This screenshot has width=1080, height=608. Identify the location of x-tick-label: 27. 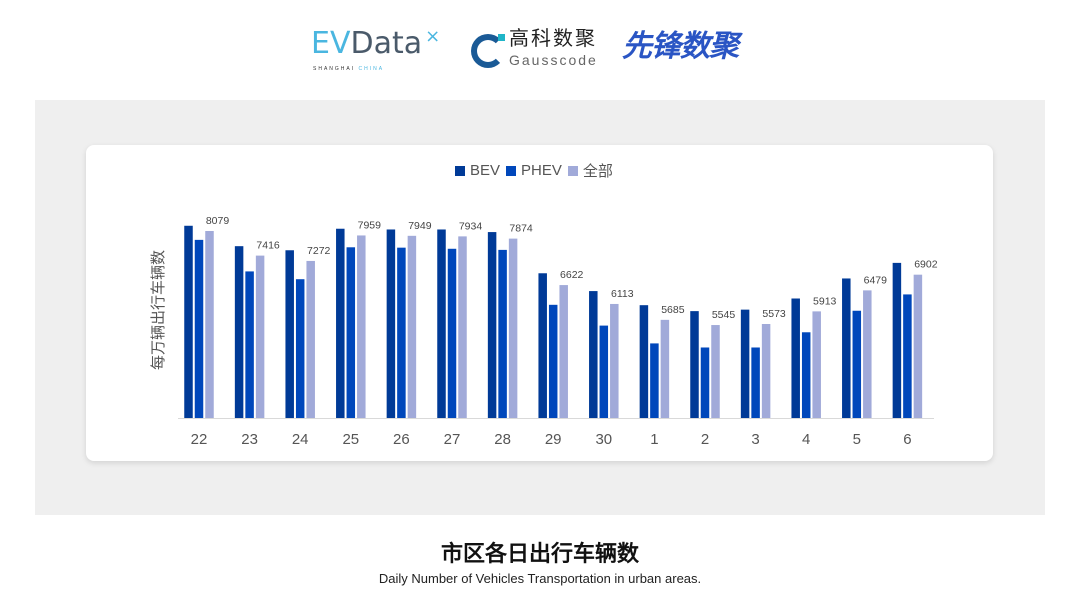
(452, 439).